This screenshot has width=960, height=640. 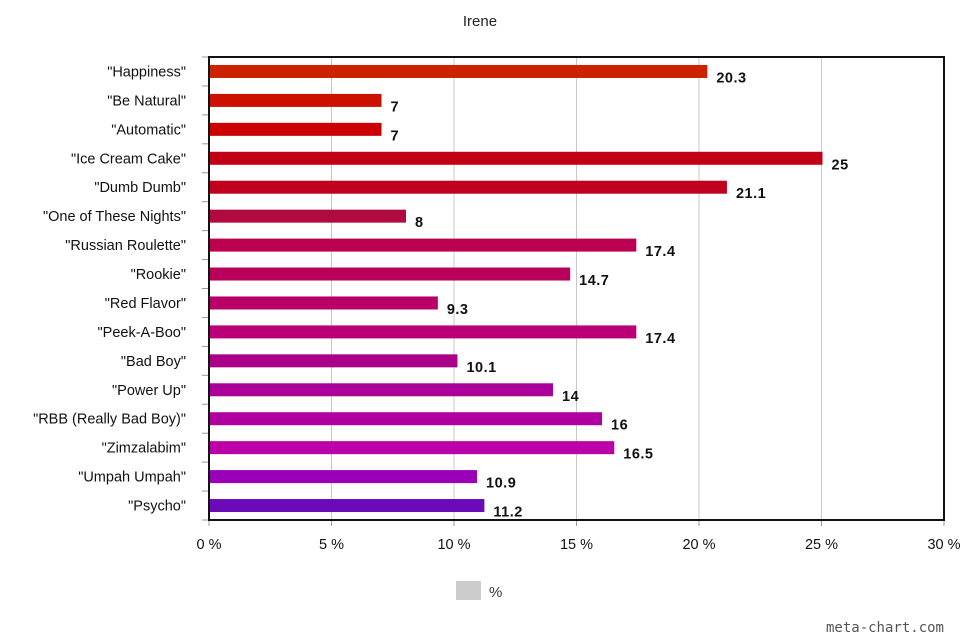 What do you see at coordinates (570, 397) in the screenshot?
I see `data-label: 14` at bounding box center [570, 397].